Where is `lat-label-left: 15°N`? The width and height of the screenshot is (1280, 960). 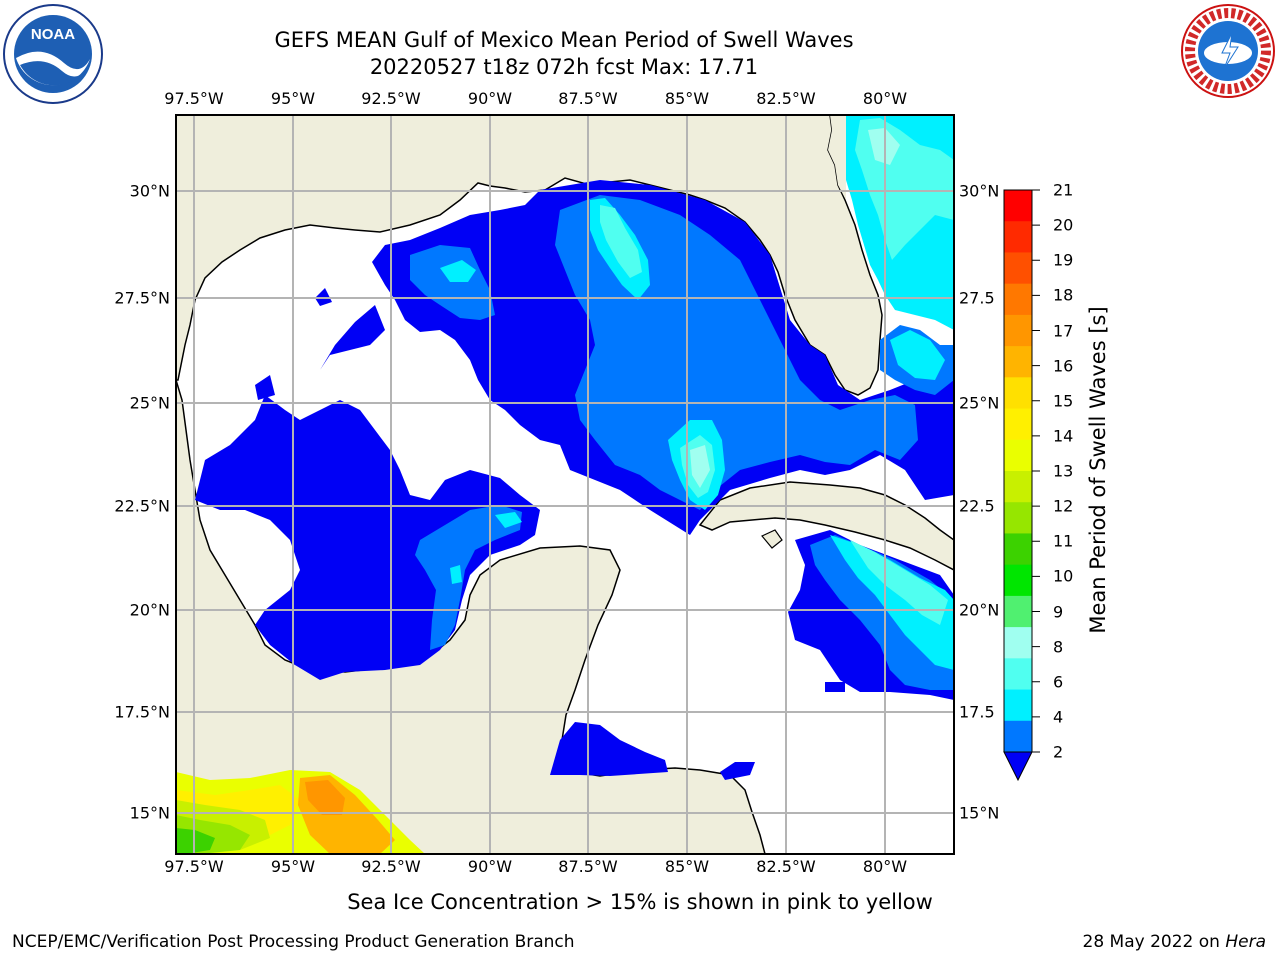
lat-label-left: 15°N is located at coordinates (149, 813).